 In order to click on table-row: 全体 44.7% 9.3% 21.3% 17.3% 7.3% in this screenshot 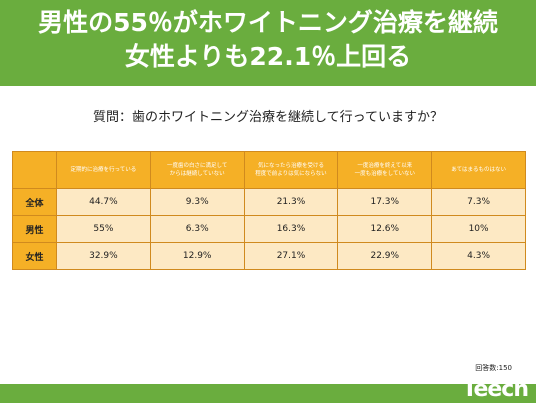, I will do `click(269, 202)`.